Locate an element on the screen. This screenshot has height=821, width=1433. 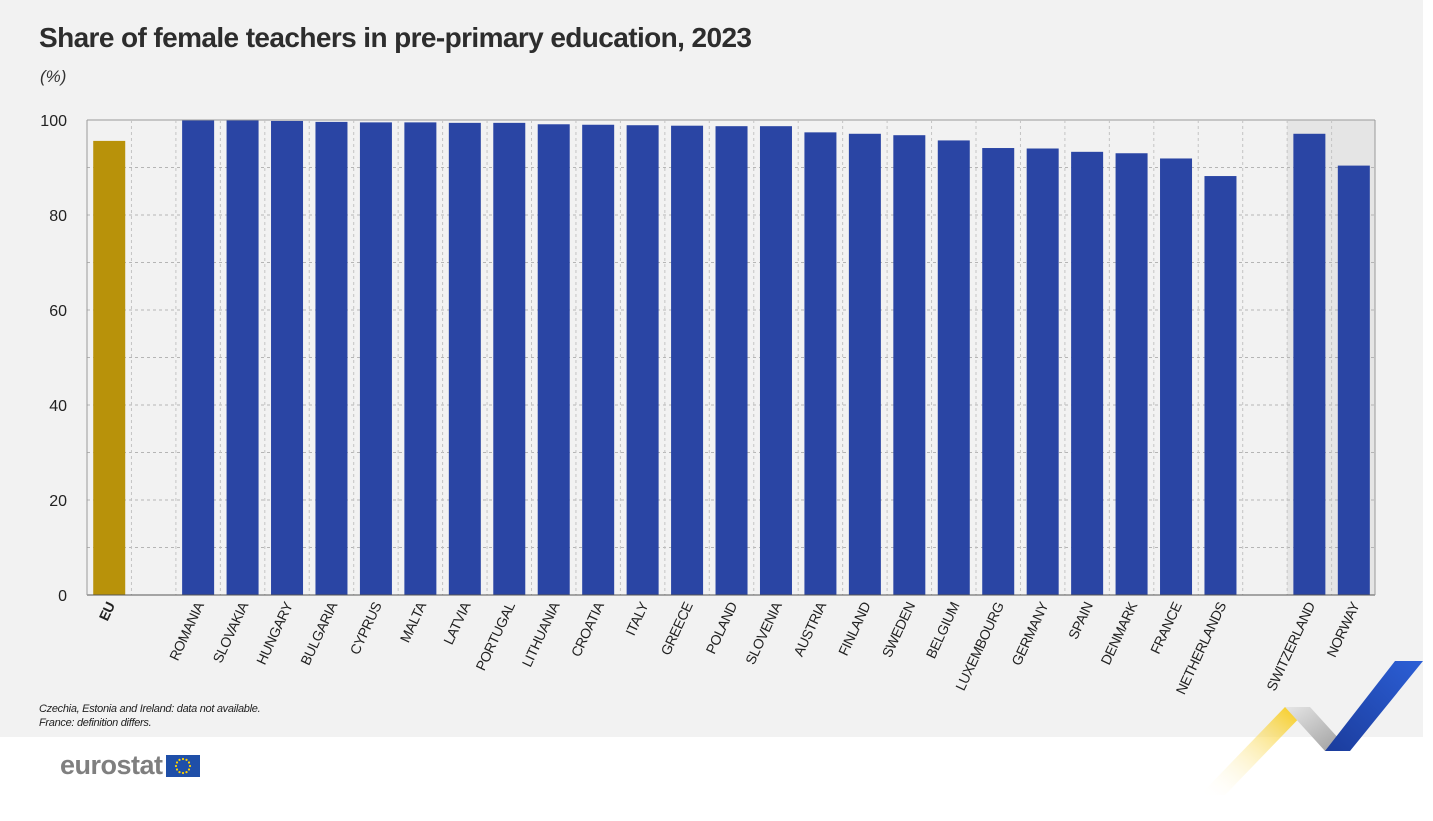
bar-finland is located at coordinates (864, 364).